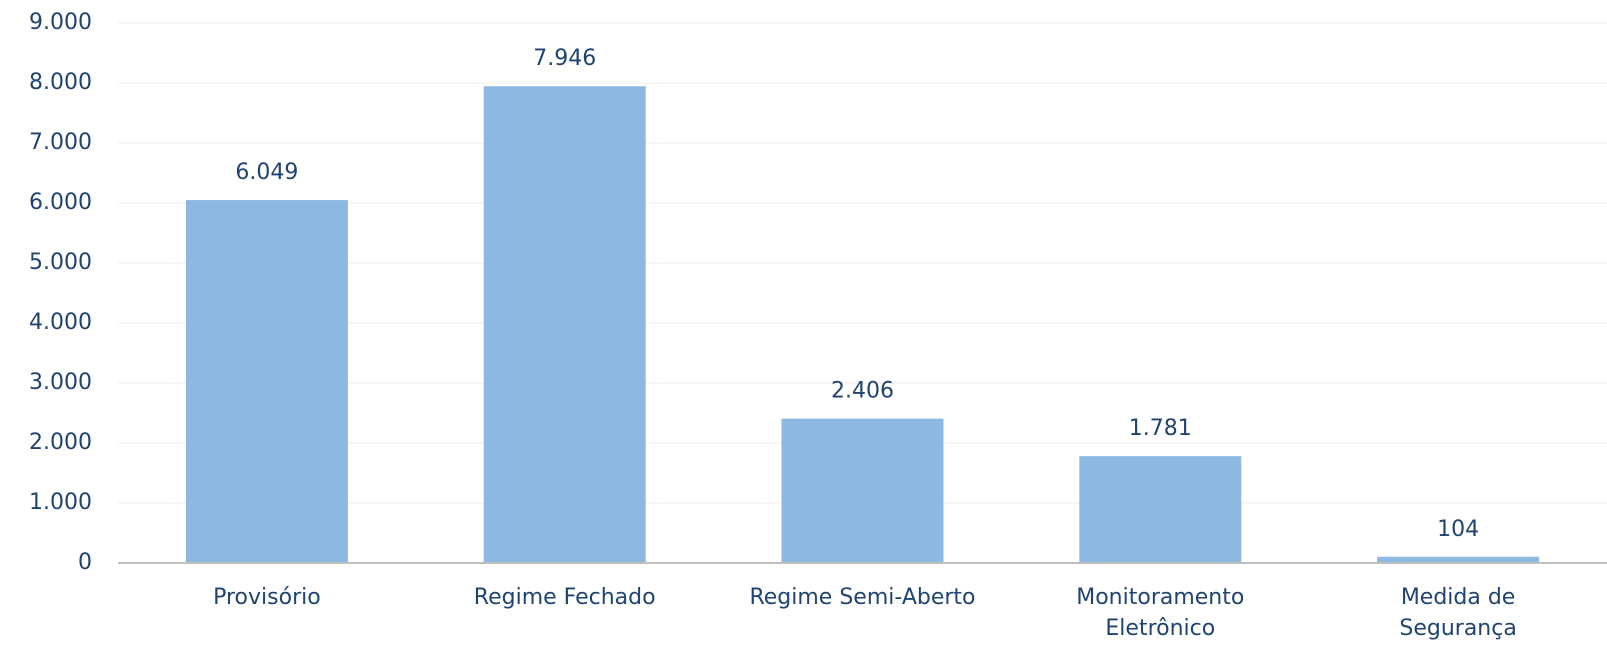  I want to click on y-tick-label: 2.000, so click(60, 442).